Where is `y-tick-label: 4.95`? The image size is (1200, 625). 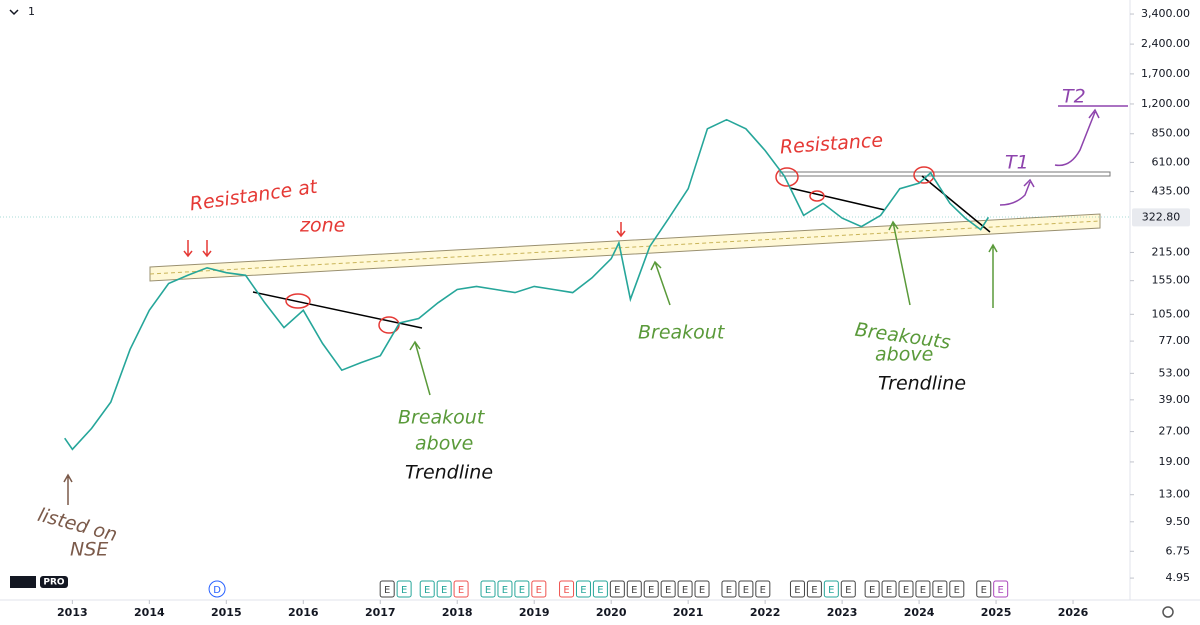 y-tick-label: 4.95 is located at coordinates (1178, 577).